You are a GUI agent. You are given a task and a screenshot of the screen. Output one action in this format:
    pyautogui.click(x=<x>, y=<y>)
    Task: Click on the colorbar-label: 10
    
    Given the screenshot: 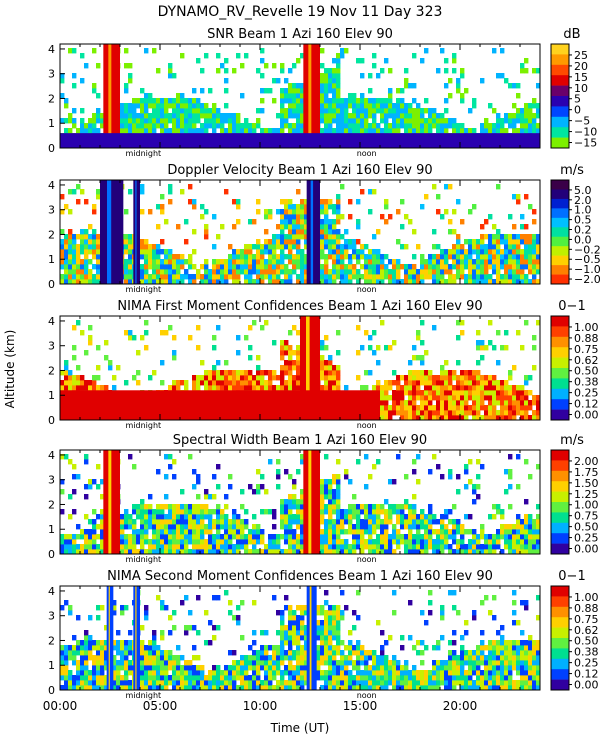 What is the action you would take?
    pyautogui.click(x=581, y=88)
    